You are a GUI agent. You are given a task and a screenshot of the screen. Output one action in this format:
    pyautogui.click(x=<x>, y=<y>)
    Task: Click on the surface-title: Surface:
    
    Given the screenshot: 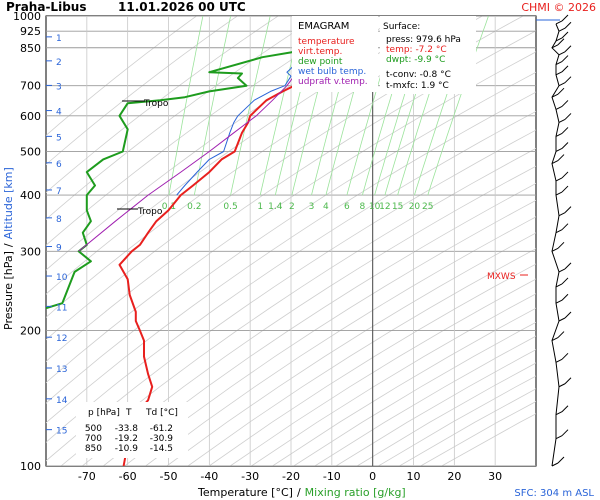 What is the action you would take?
    pyautogui.click(x=401, y=27)
    